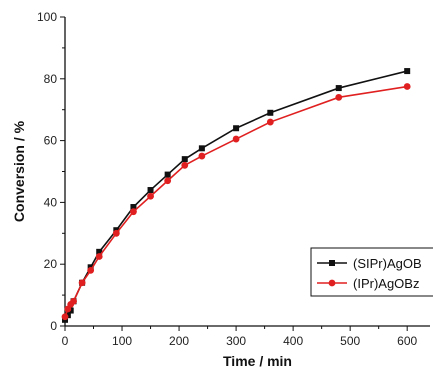 The width and height of the screenshot is (433, 374). I want to click on x-tick-label: 200, so click(179, 341).